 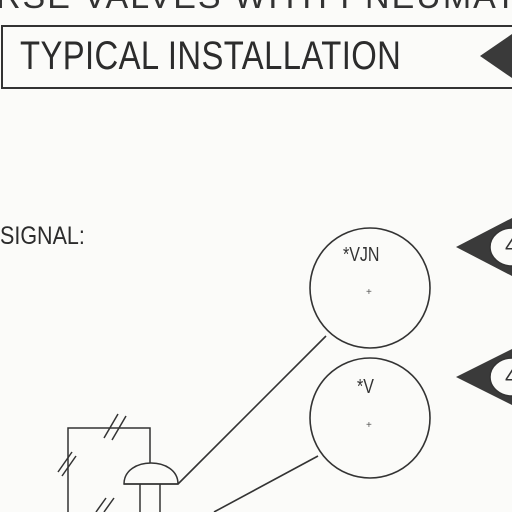 What do you see at coordinates (118, 462) in the screenshot?
I see `valve-assembly` at bounding box center [118, 462].